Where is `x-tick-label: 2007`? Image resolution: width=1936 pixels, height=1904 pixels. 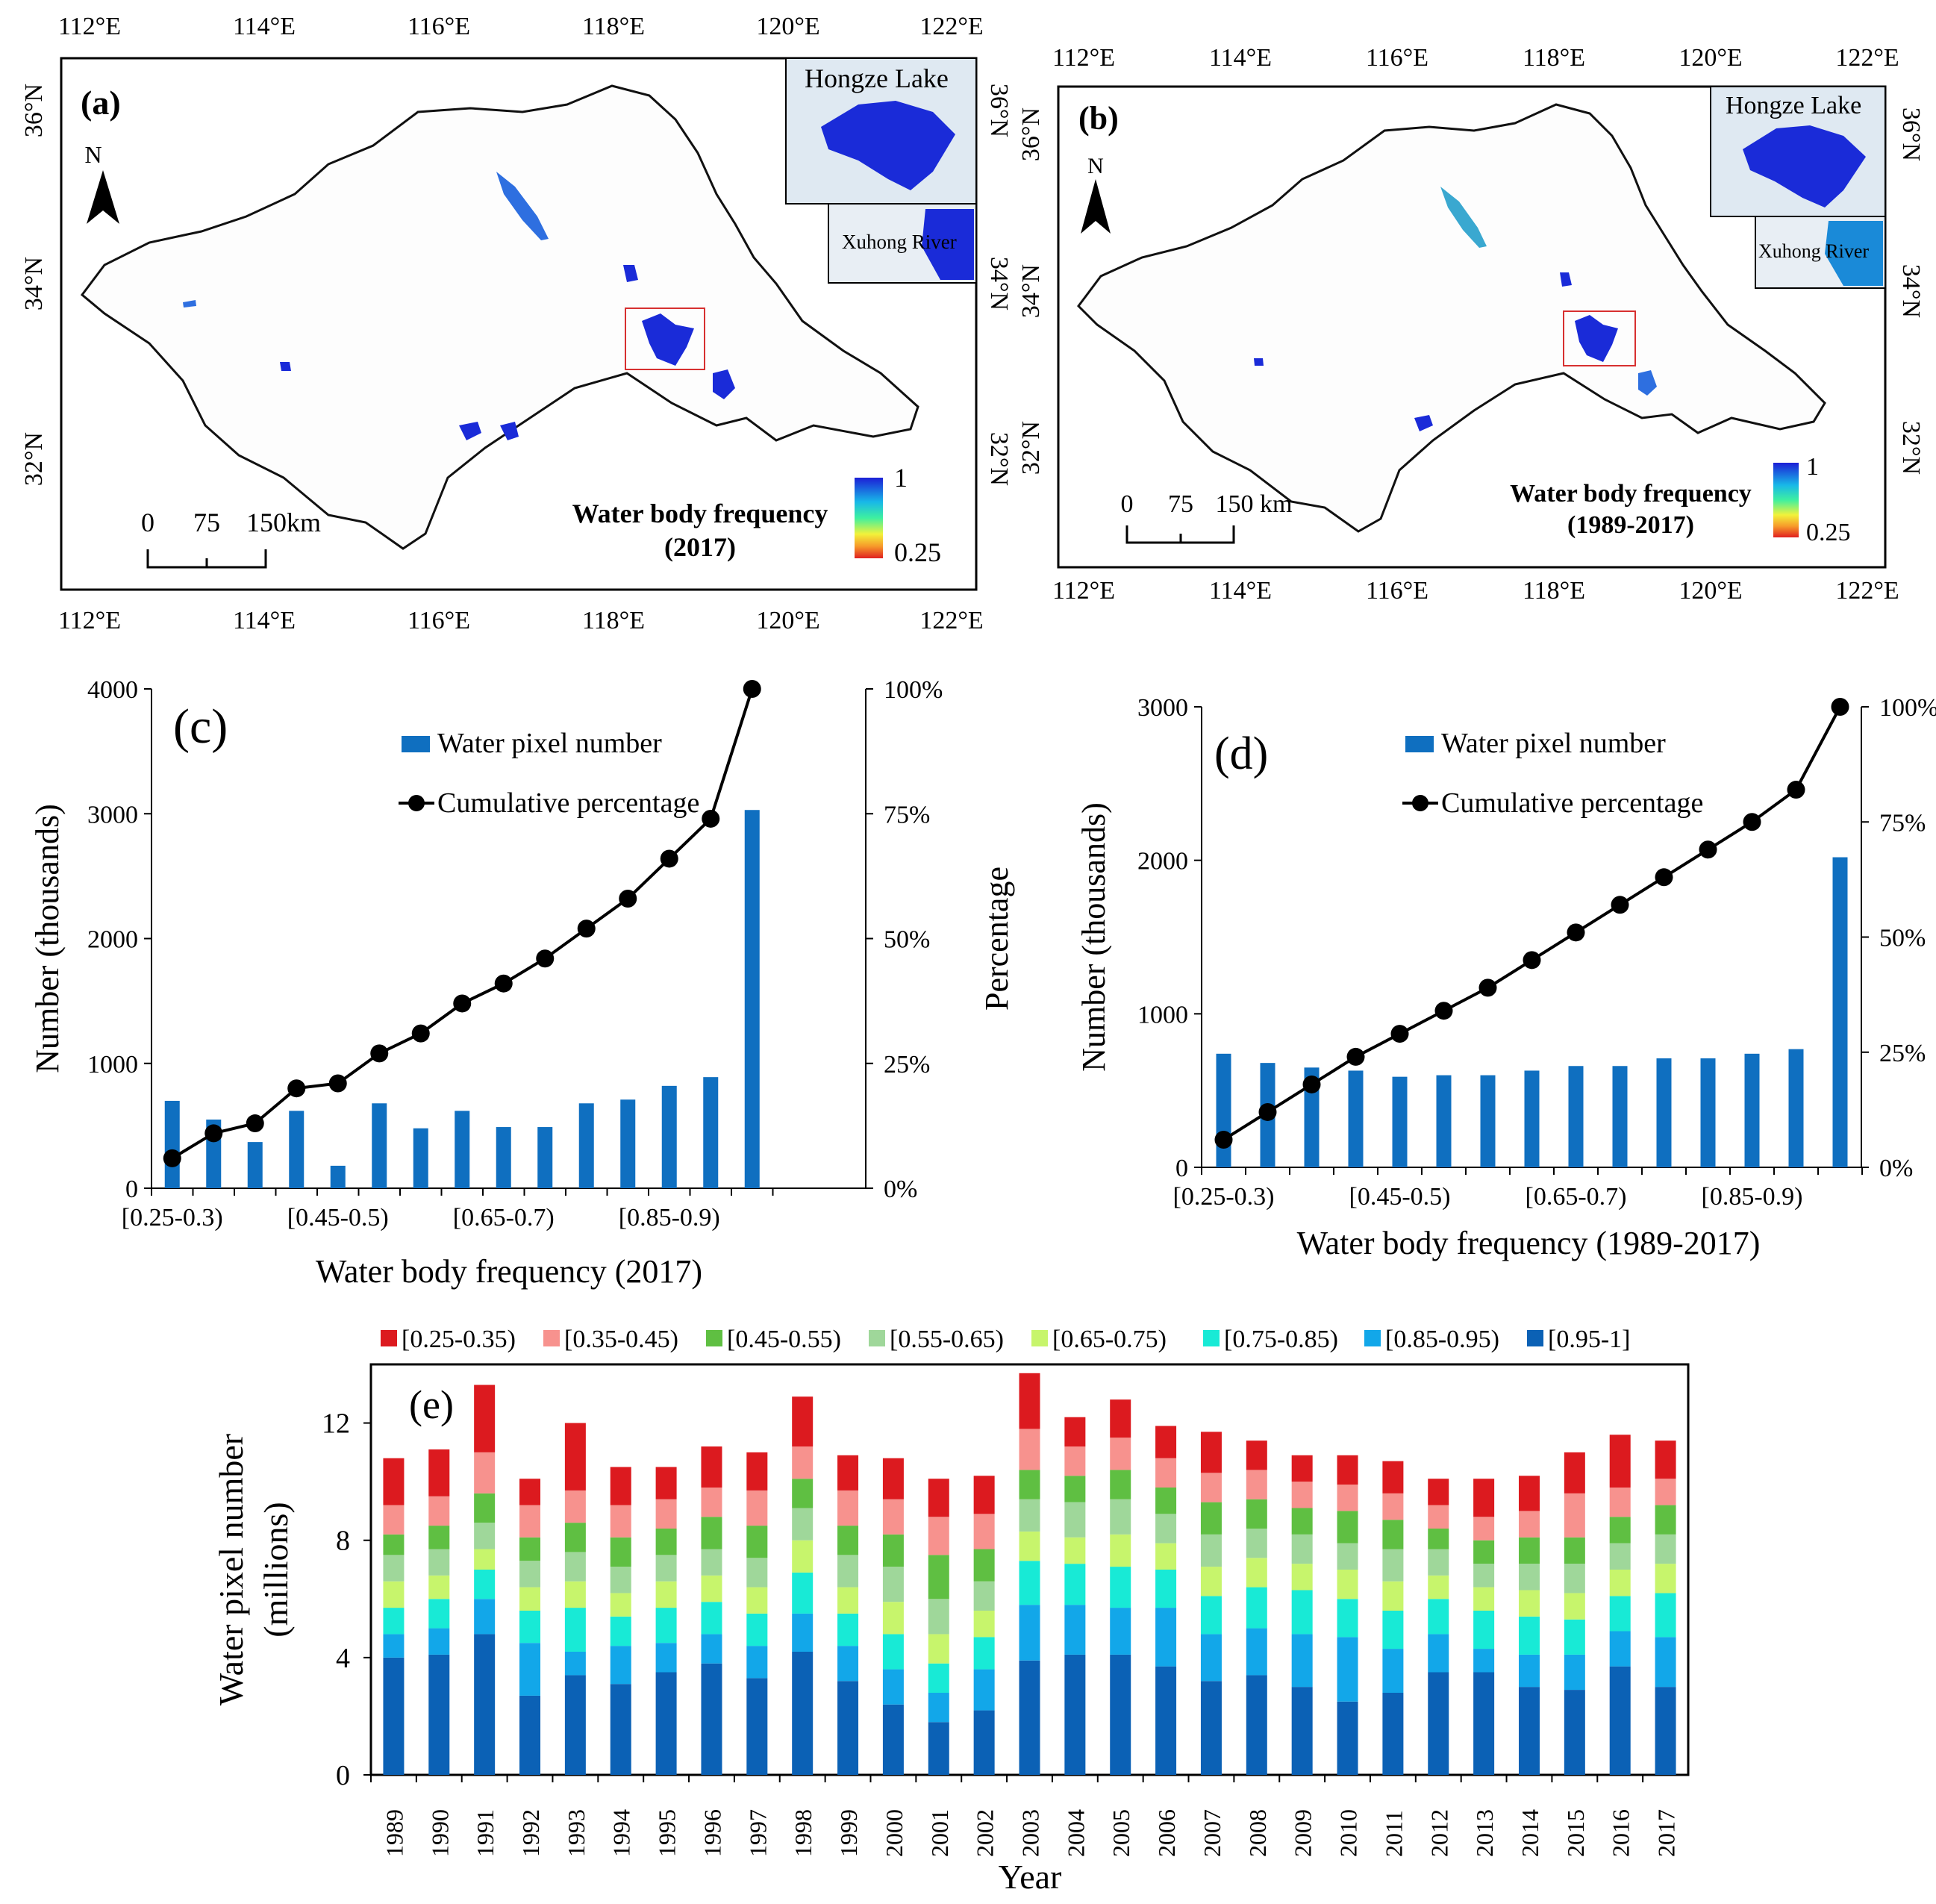 x-tick-label: 2007 is located at coordinates (1212, 1833).